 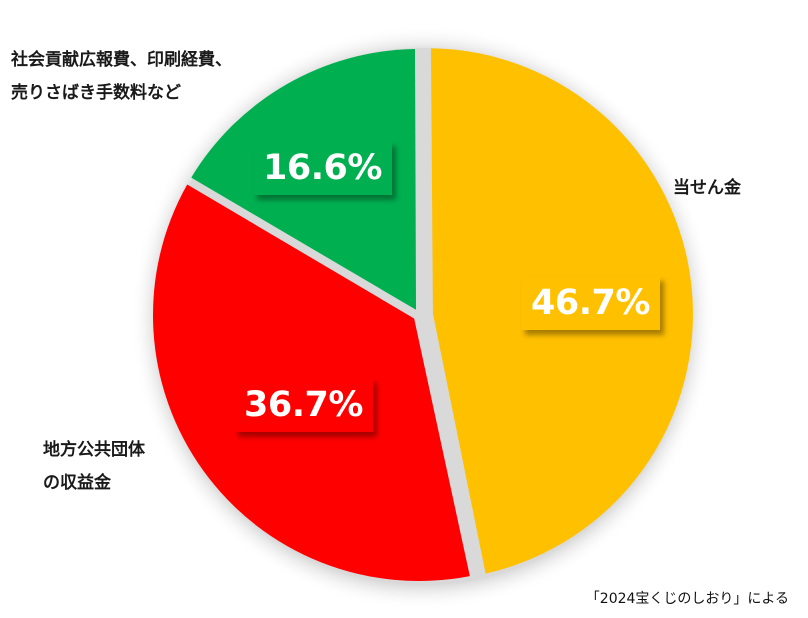 I want to click on label-local-gov-line2: の収益金, so click(x=77, y=483).